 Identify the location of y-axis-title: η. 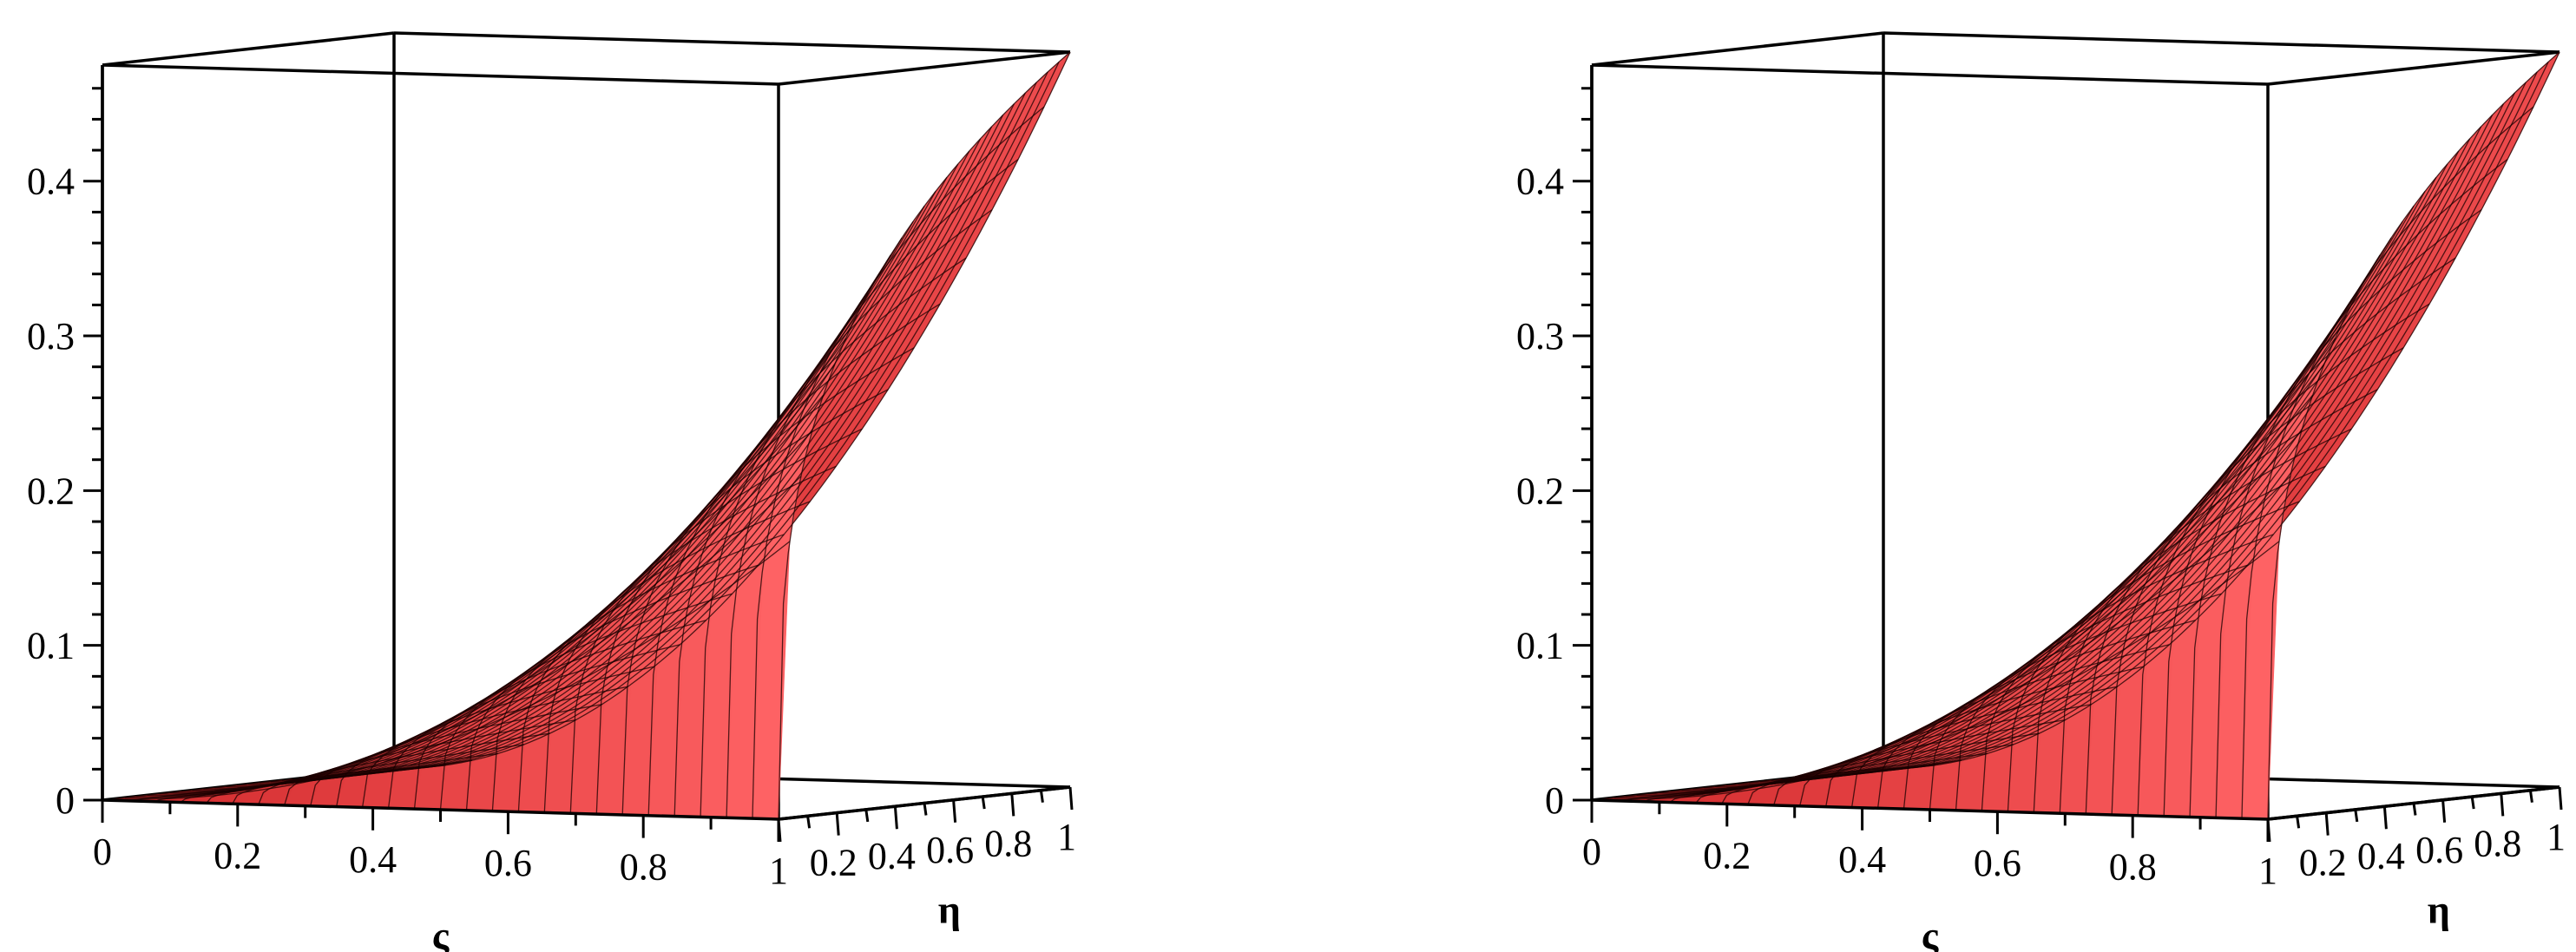
(949, 910).